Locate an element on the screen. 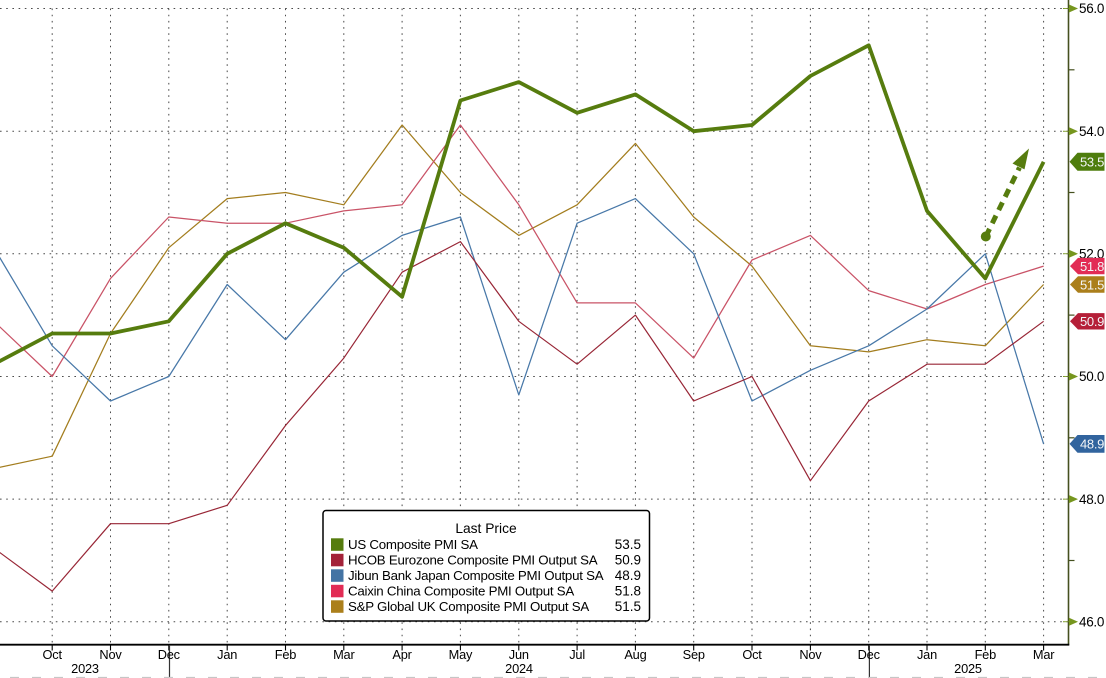 The height and width of the screenshot is (678, 1106). svg-text: Aug is located at coordinates (635, 654).